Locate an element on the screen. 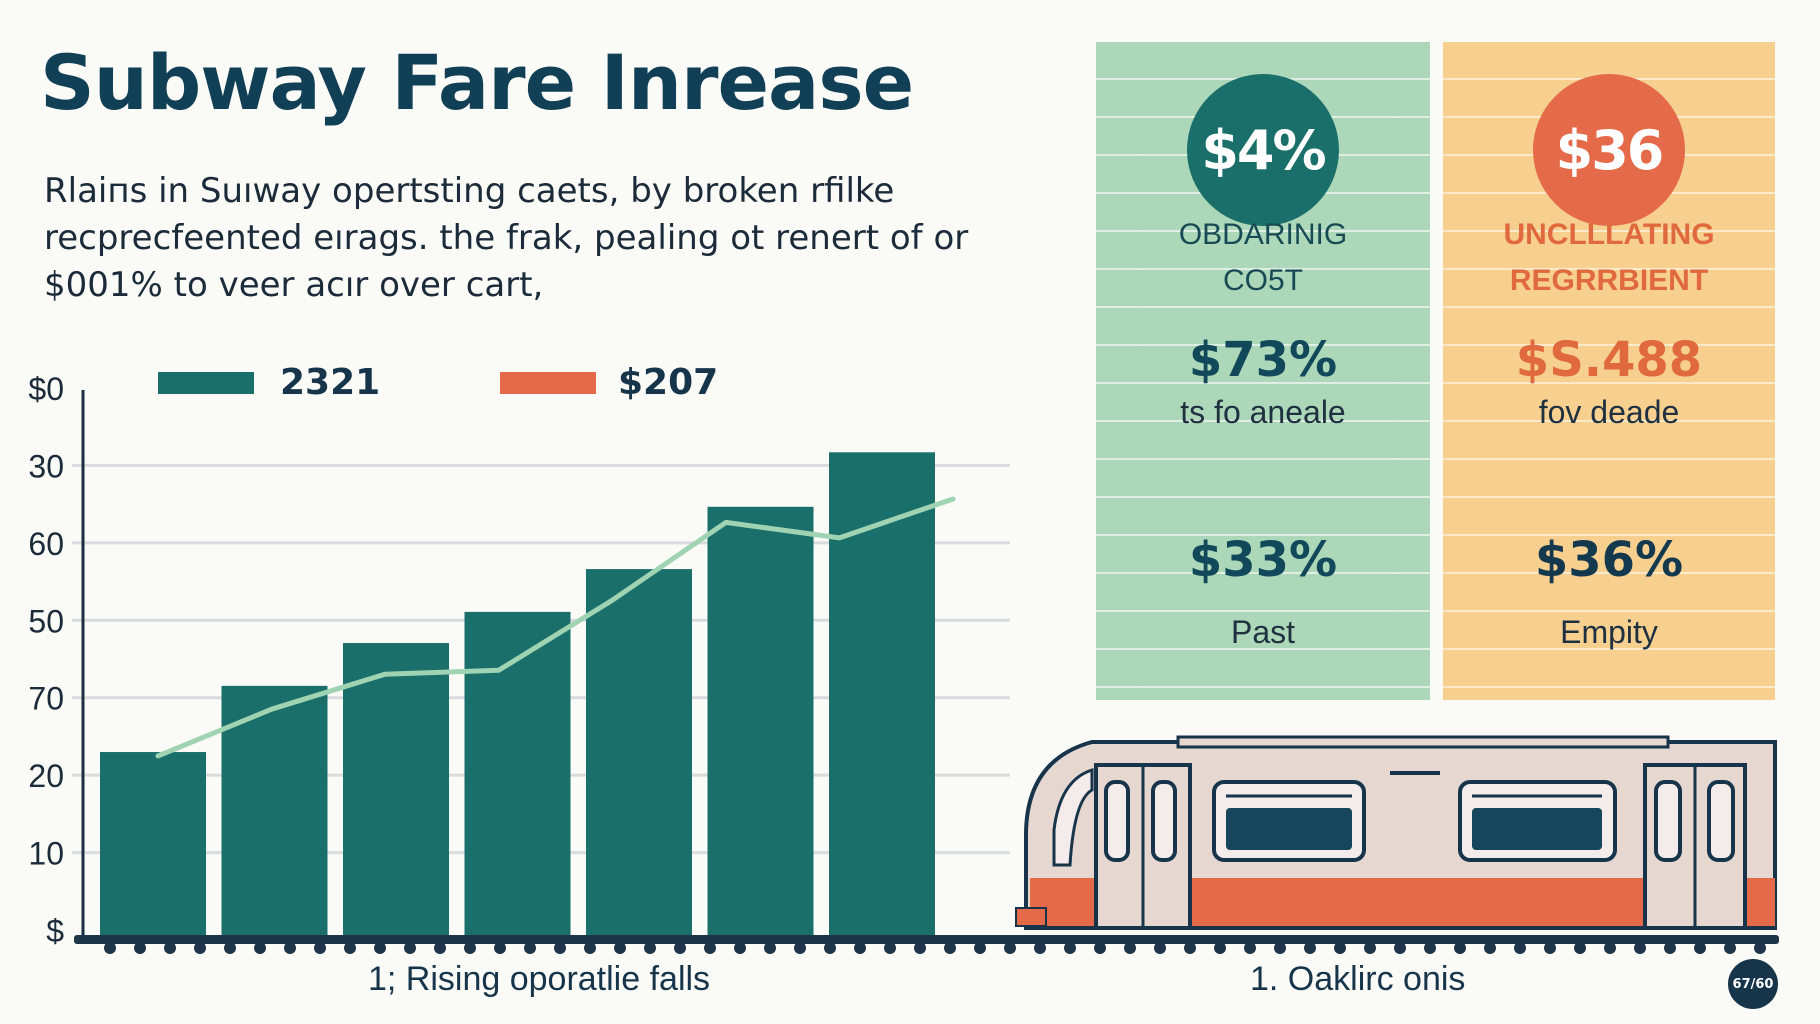  rail-track is located at coordinates (926, 944).